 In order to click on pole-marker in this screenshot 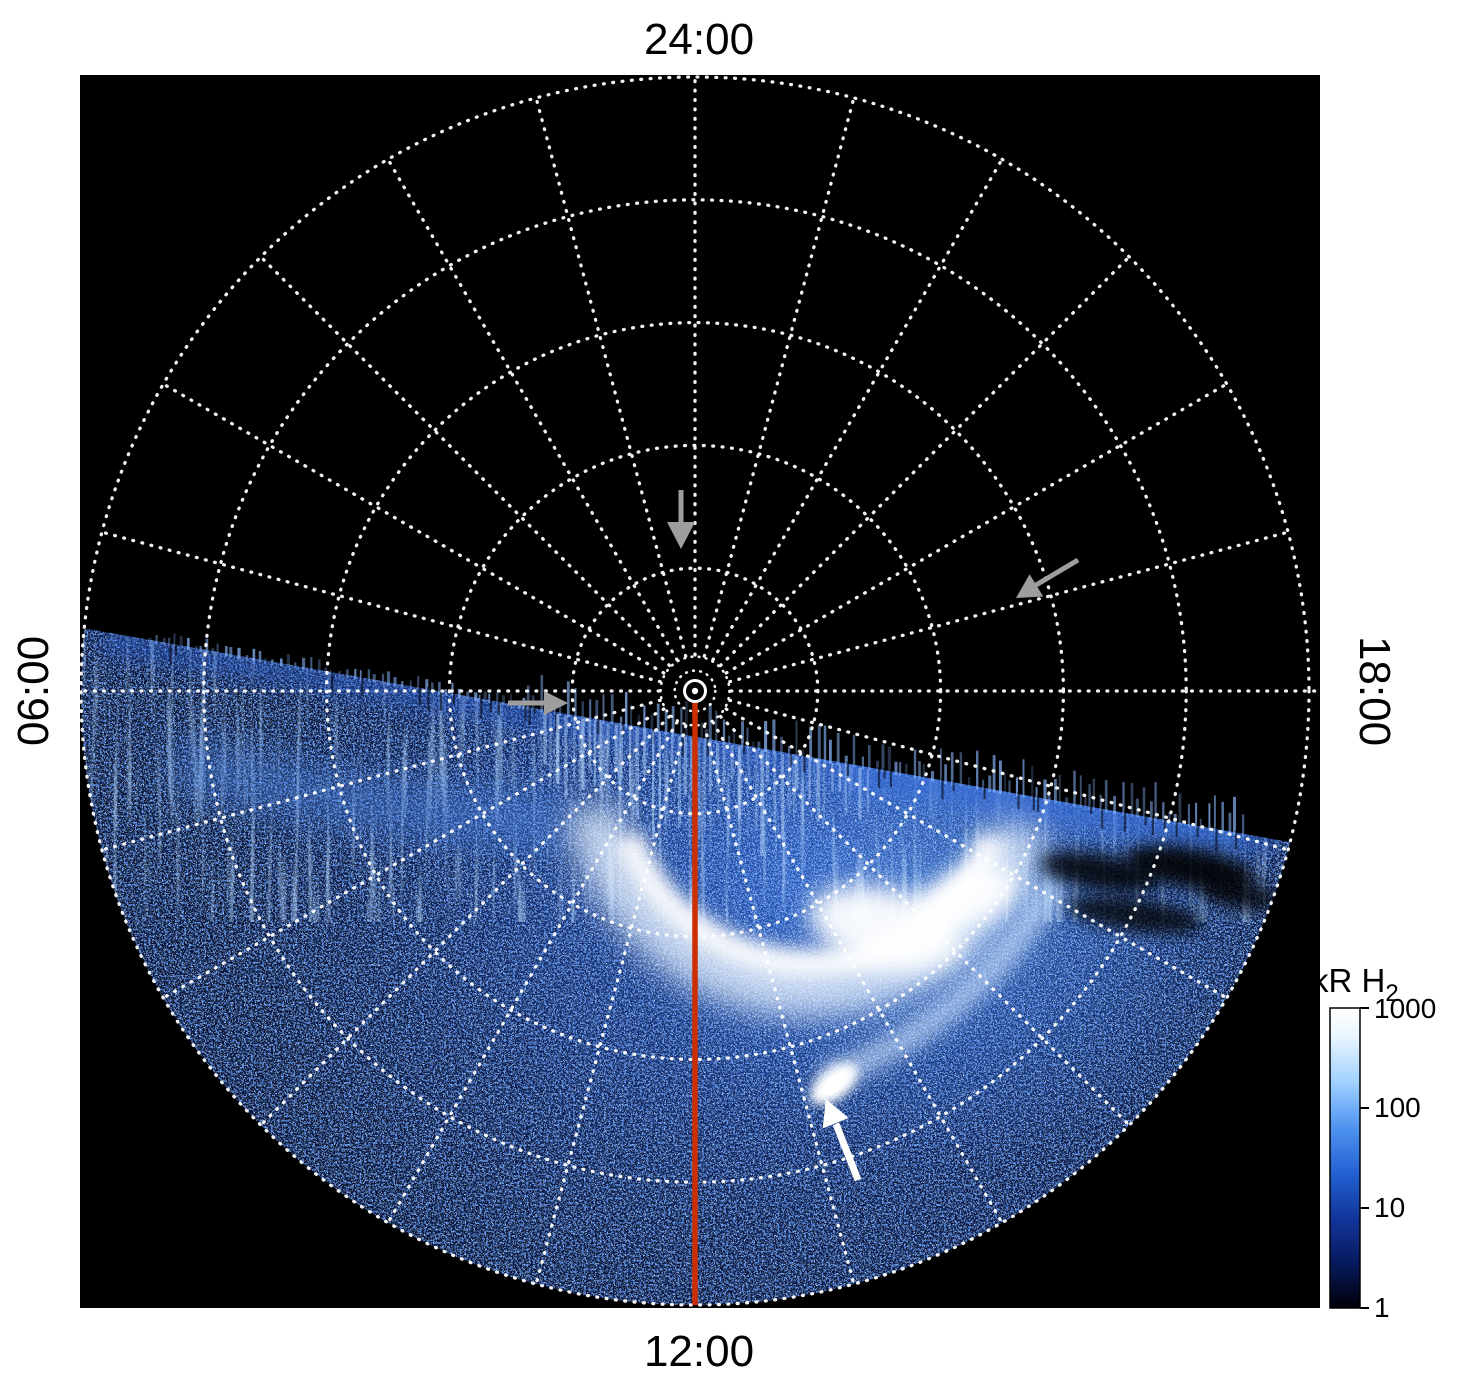, I will do `click(695, 691)`.